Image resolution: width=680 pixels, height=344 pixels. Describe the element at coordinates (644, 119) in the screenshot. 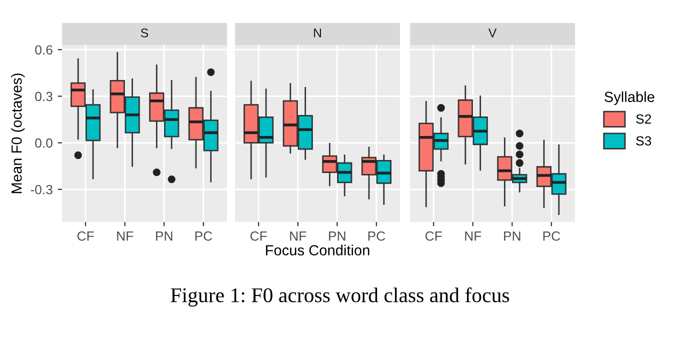

I see `legend-label: S2` at that location.